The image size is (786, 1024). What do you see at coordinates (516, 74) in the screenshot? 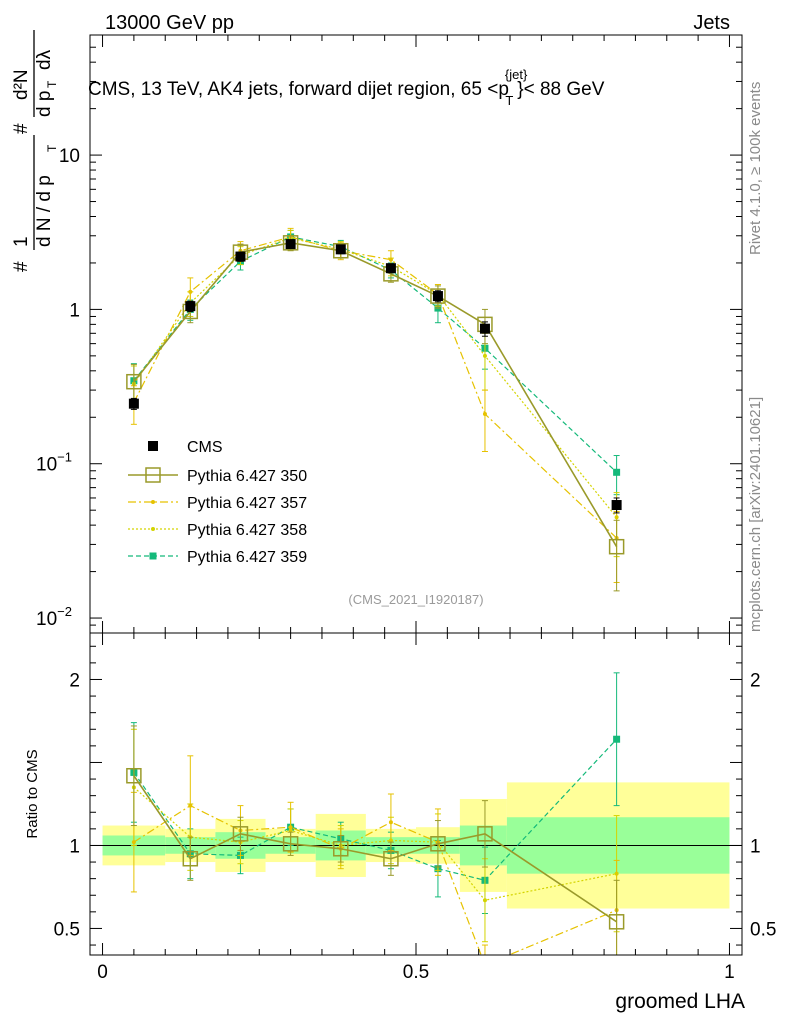
I see `chart-title-sup: {jet}` at bounding box center [516, 74].